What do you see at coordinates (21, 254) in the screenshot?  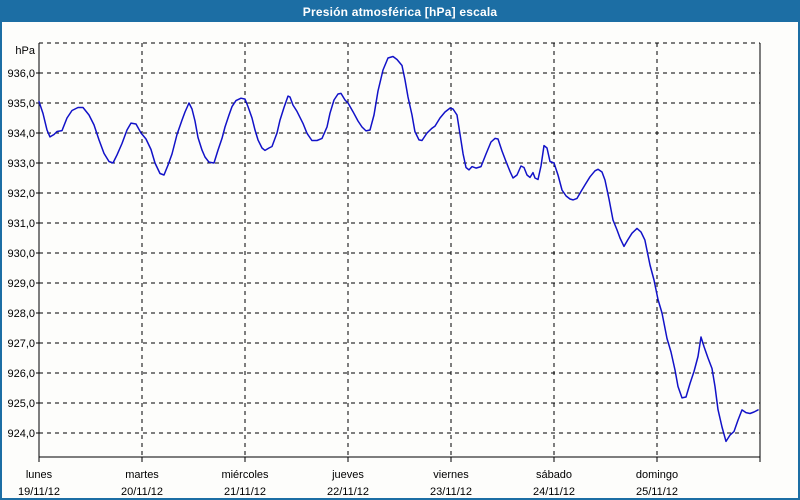 I see `y-tick-label: 930,0` at bounding box center [21, 254].